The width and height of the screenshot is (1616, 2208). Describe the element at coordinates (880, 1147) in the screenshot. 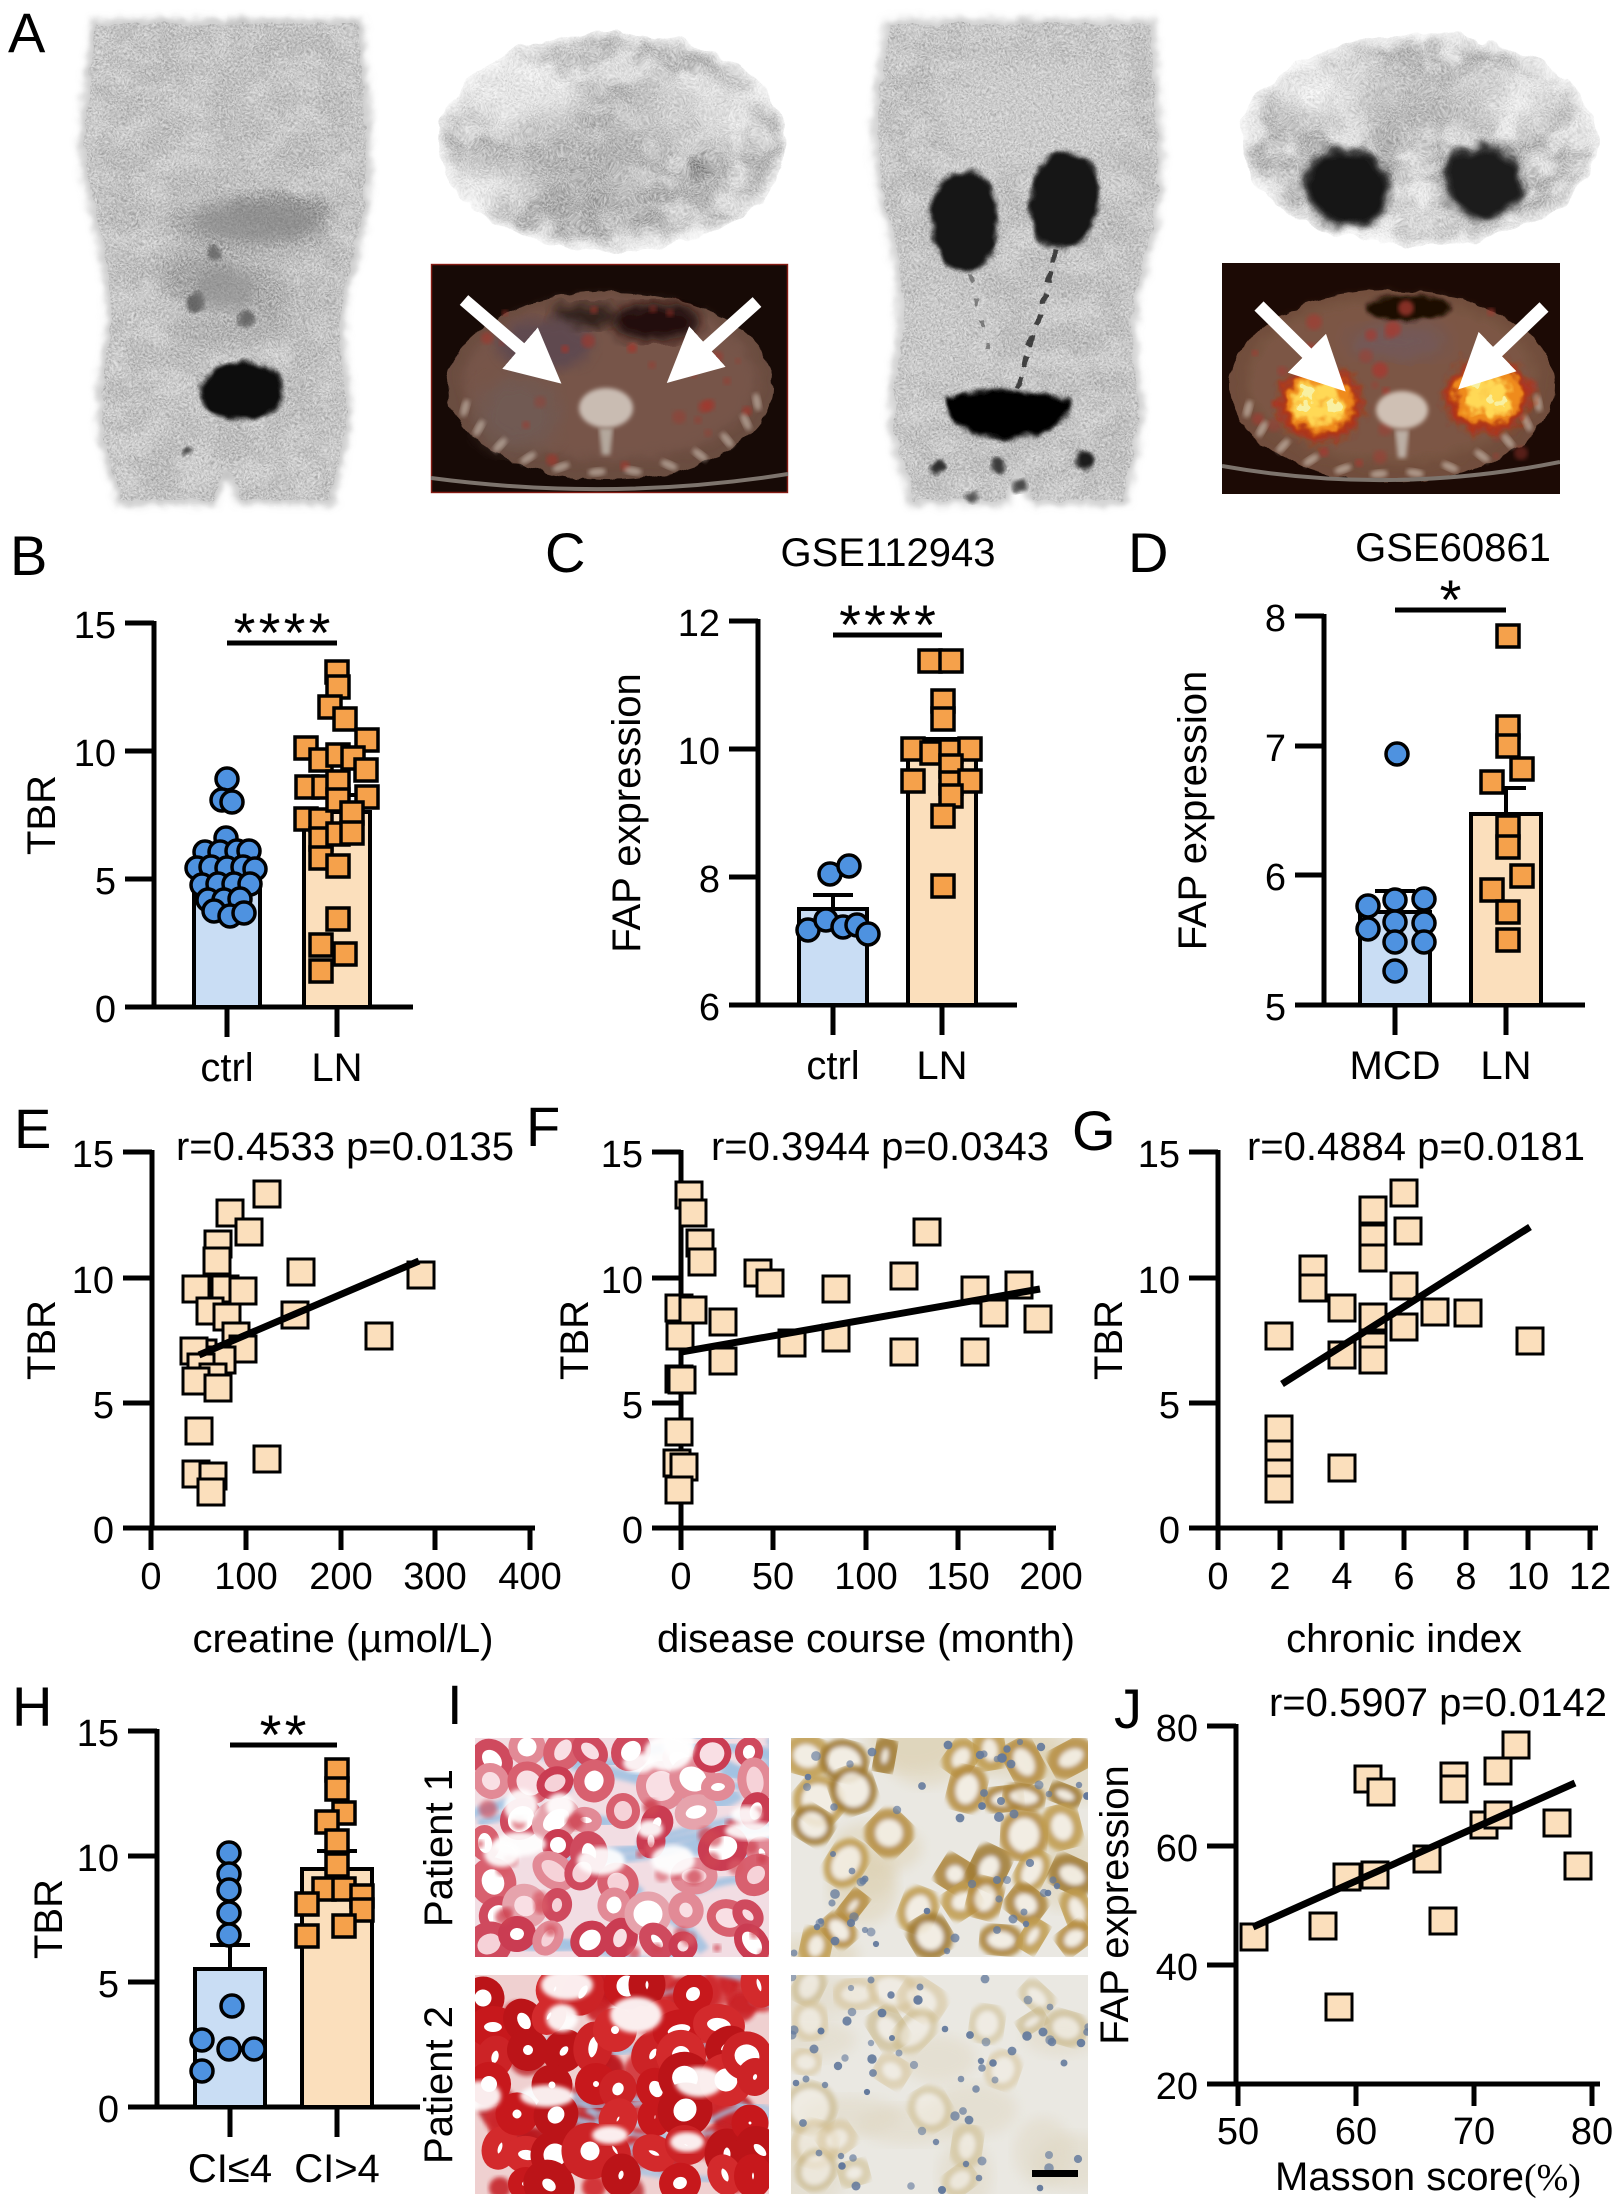

I see `svg-text: r=0.3944 p=0.0343` at that location.